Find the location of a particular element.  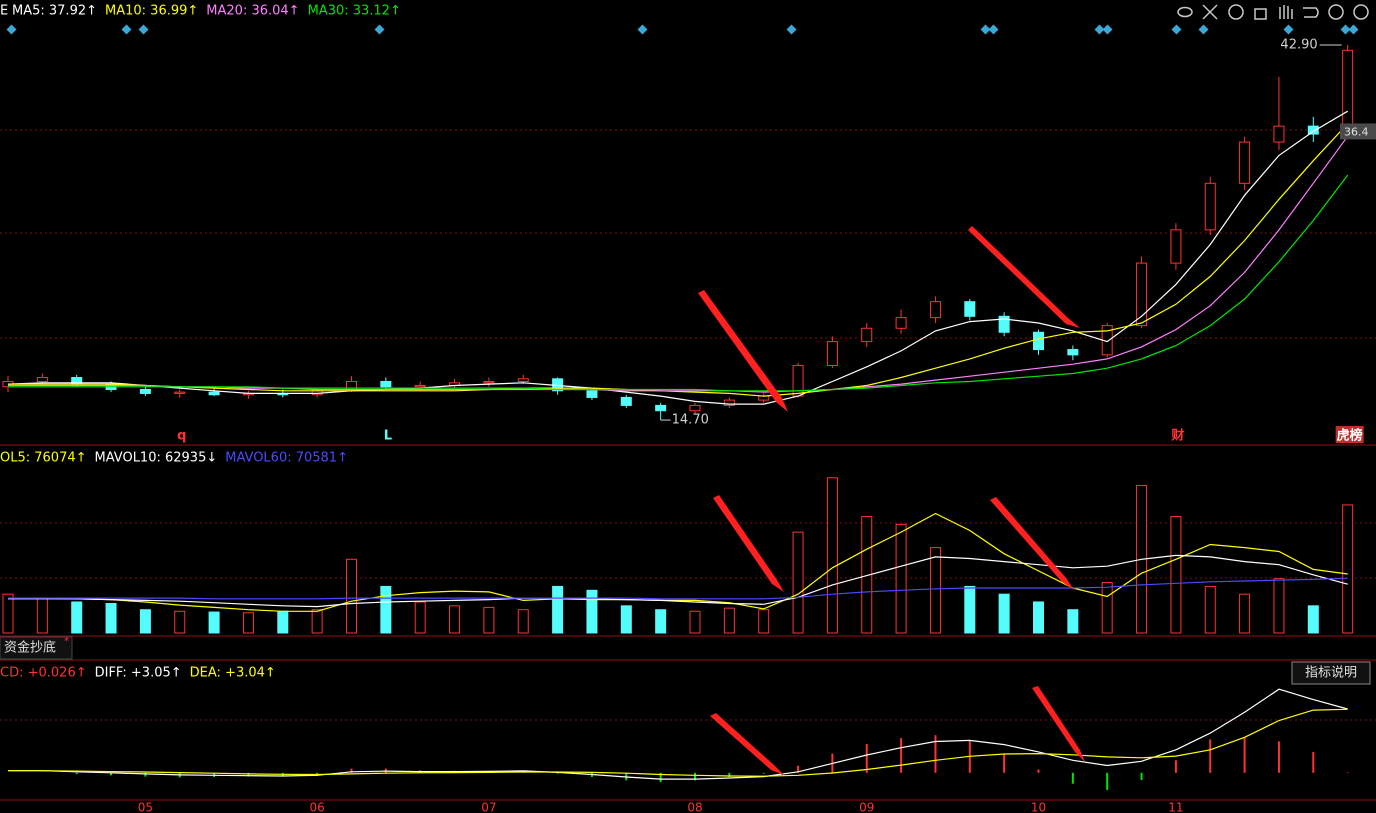

x-tick-label: 09 is located at coordinates (866, 807).